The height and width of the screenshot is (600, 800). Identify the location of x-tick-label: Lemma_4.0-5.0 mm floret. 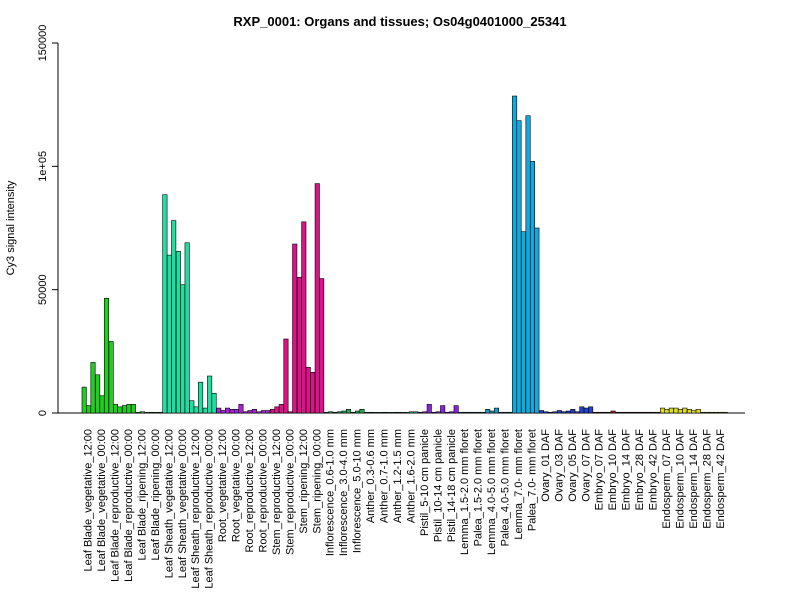
(492, 492).